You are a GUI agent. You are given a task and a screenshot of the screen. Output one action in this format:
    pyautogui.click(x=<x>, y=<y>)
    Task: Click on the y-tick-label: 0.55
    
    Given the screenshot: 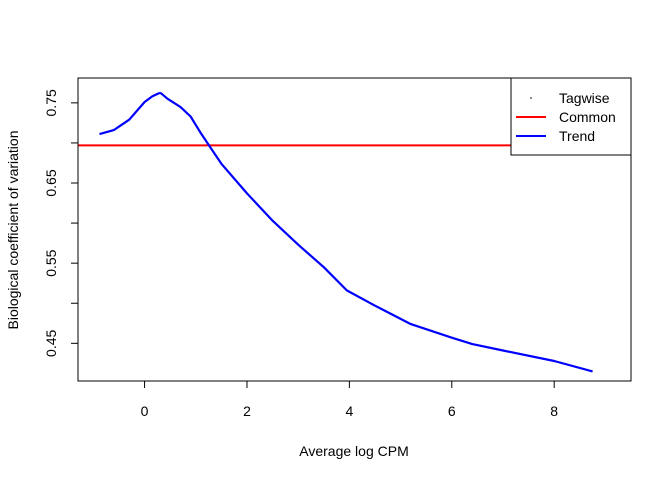 What is the action you would take?
    pyautogui.click(x=51, y=262)
    